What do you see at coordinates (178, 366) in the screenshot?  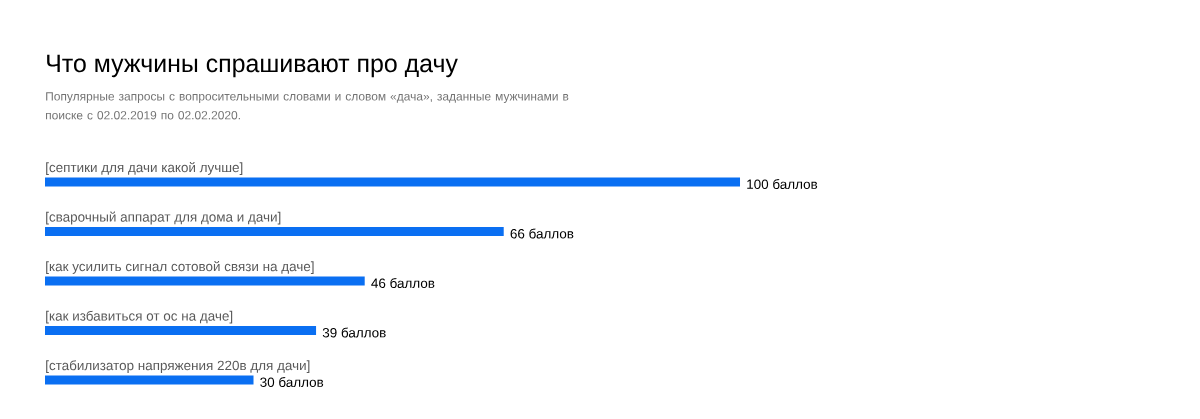 I see `y-tick-label: [стабилизатор напряжения 220в для дачи]` at bounding box center [178, 366].